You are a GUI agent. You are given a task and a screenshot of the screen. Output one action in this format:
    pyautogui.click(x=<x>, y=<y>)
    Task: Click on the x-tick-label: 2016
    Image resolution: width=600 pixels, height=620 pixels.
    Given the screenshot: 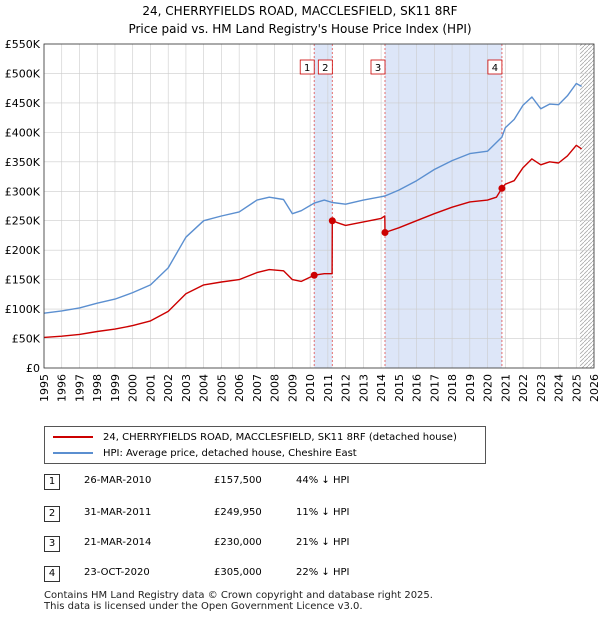 What is the action you would take?
    pyautogui.click(x=417, y=388)
    